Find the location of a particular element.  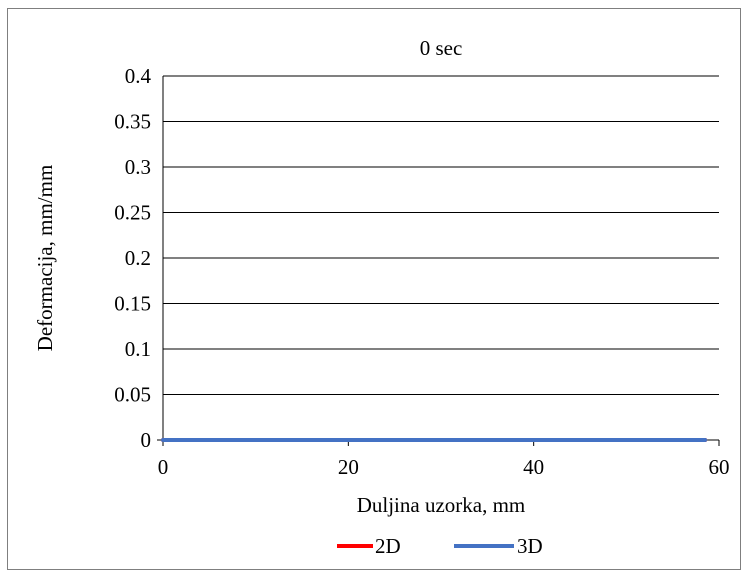

y-tick-label: 0.35 is located at coordinates (132, 122).